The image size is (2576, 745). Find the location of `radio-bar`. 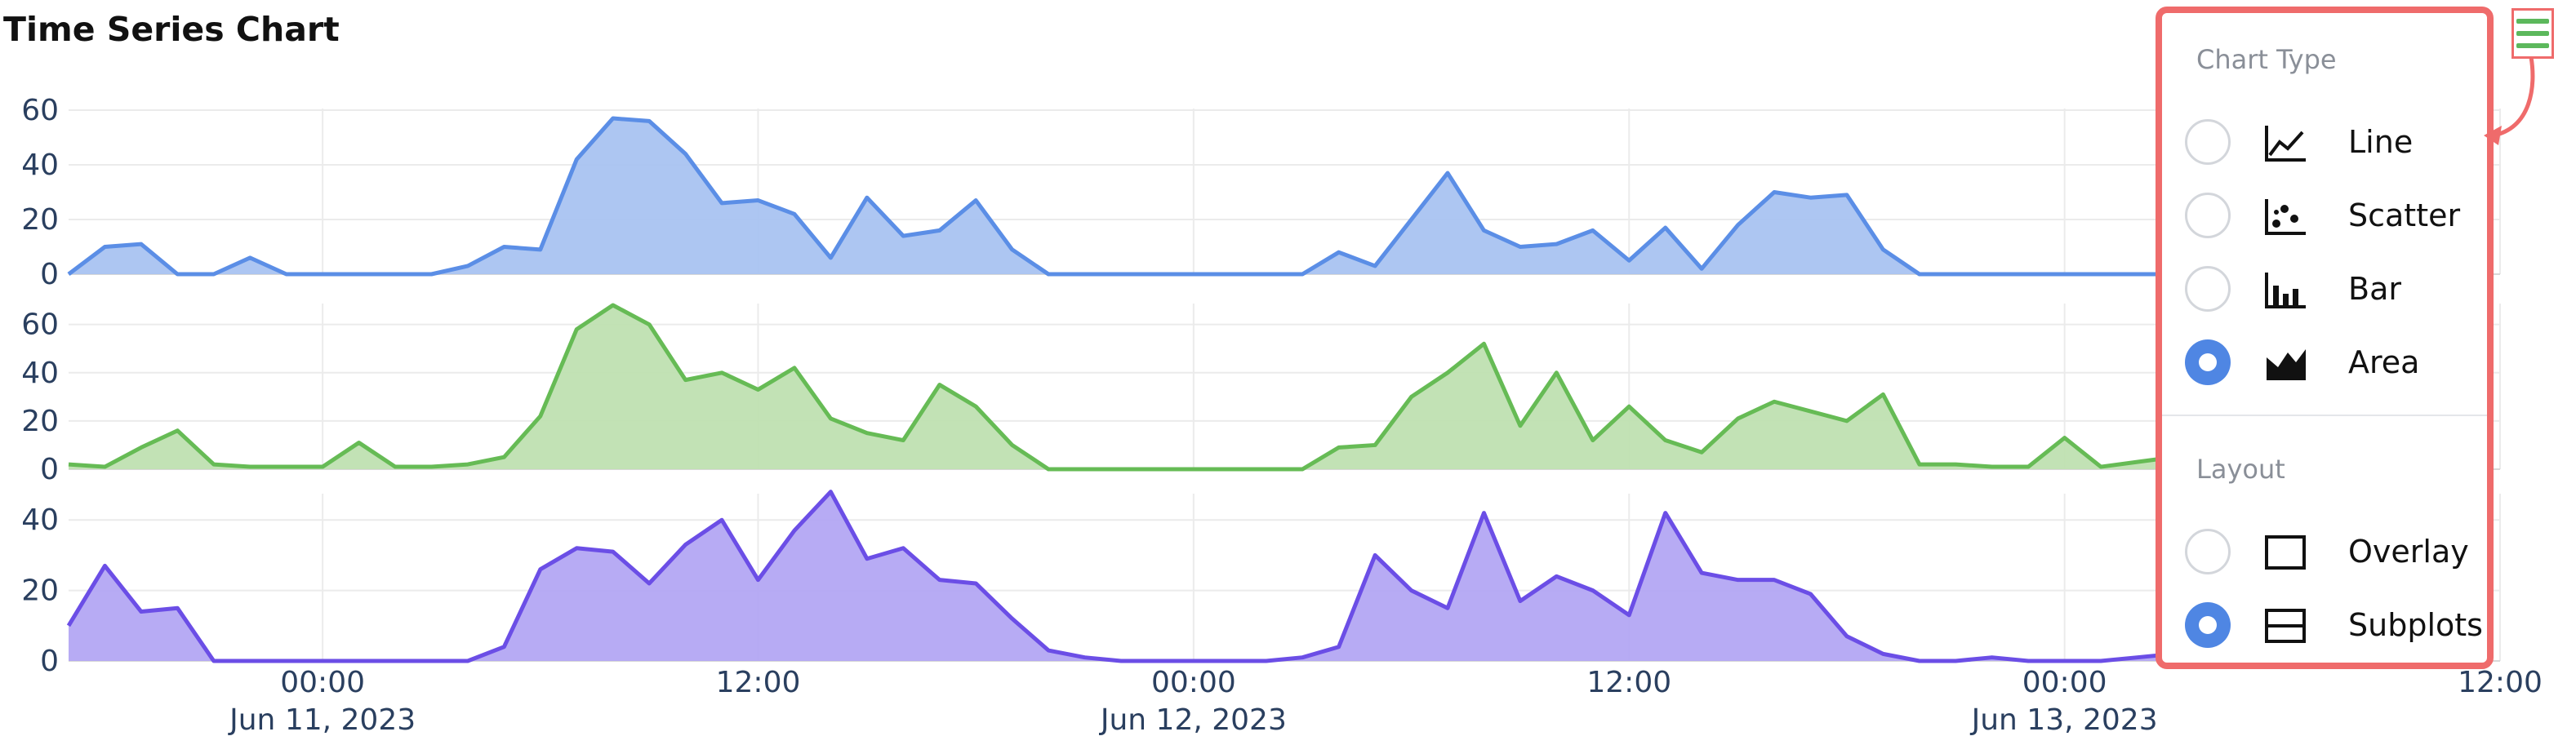

radio-bar is located at coordinates (2208, 289).